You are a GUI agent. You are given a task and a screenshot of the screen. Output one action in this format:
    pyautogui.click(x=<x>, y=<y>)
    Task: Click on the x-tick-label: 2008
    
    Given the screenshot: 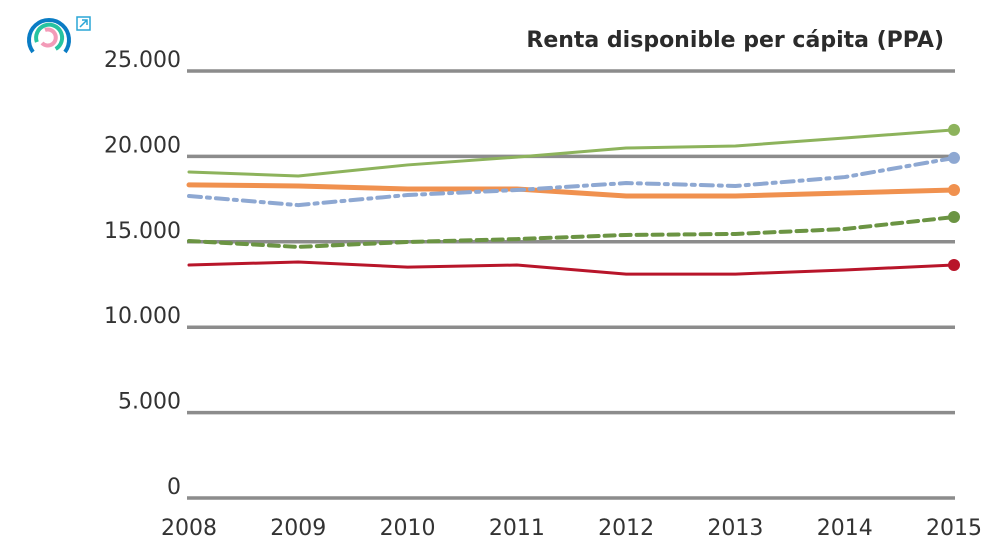 What is the action you would take?
    pyautogui.click(x=189, y=528)
    